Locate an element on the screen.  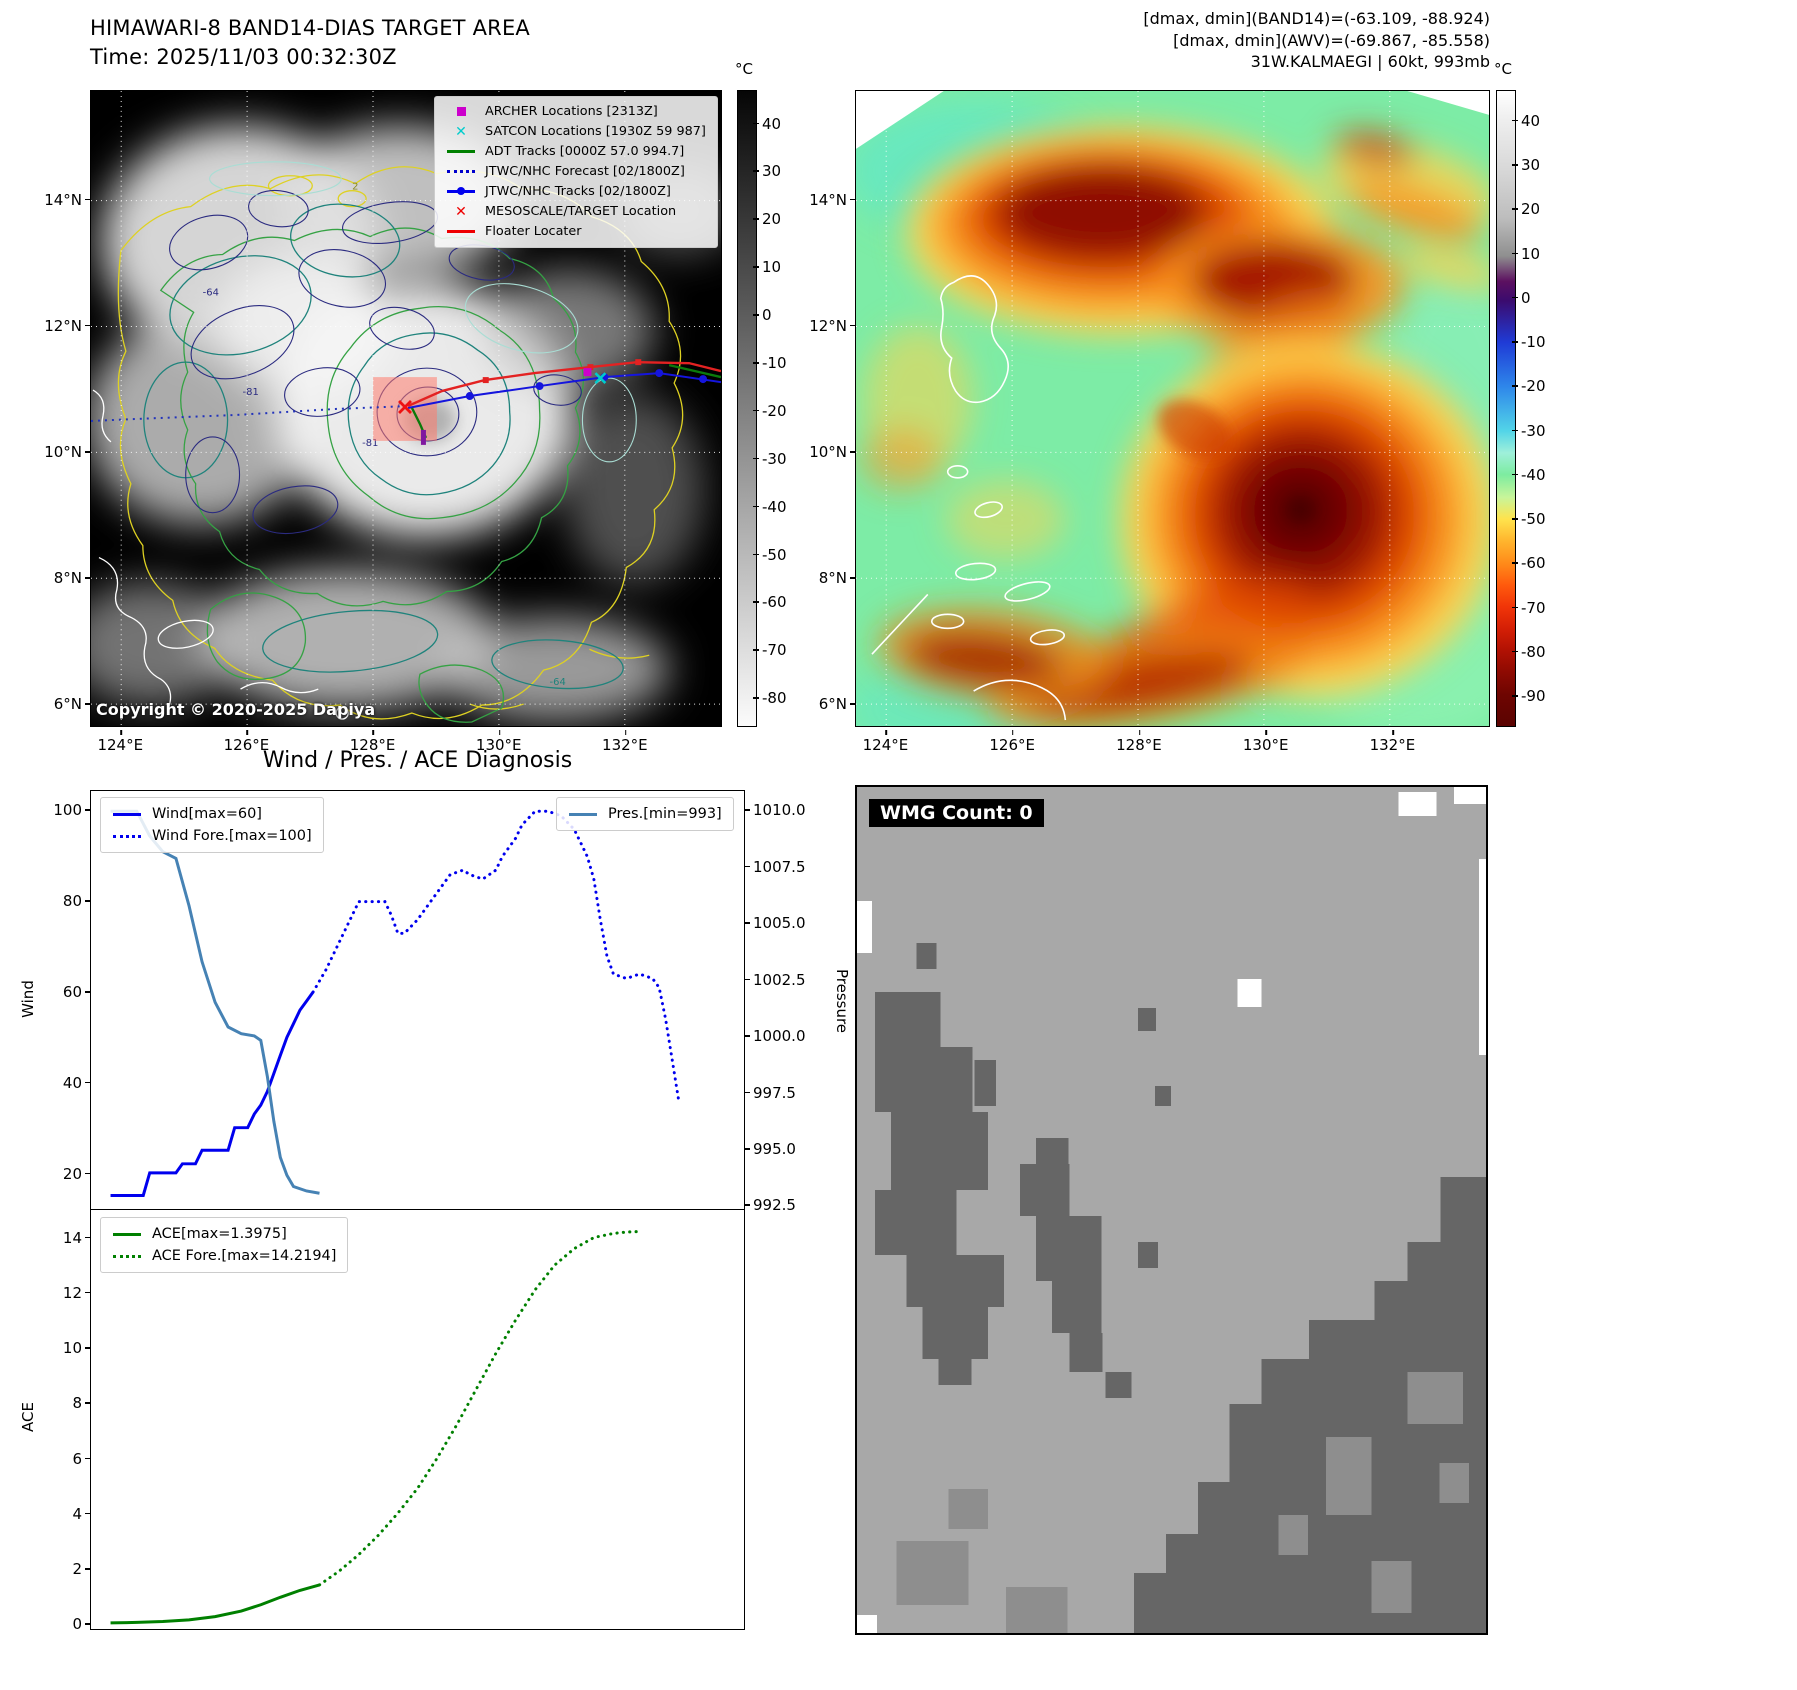
awv-lat-ticks: 14°N 12°N 10°N 8°N 6°N is located at coordinates (820, 408).